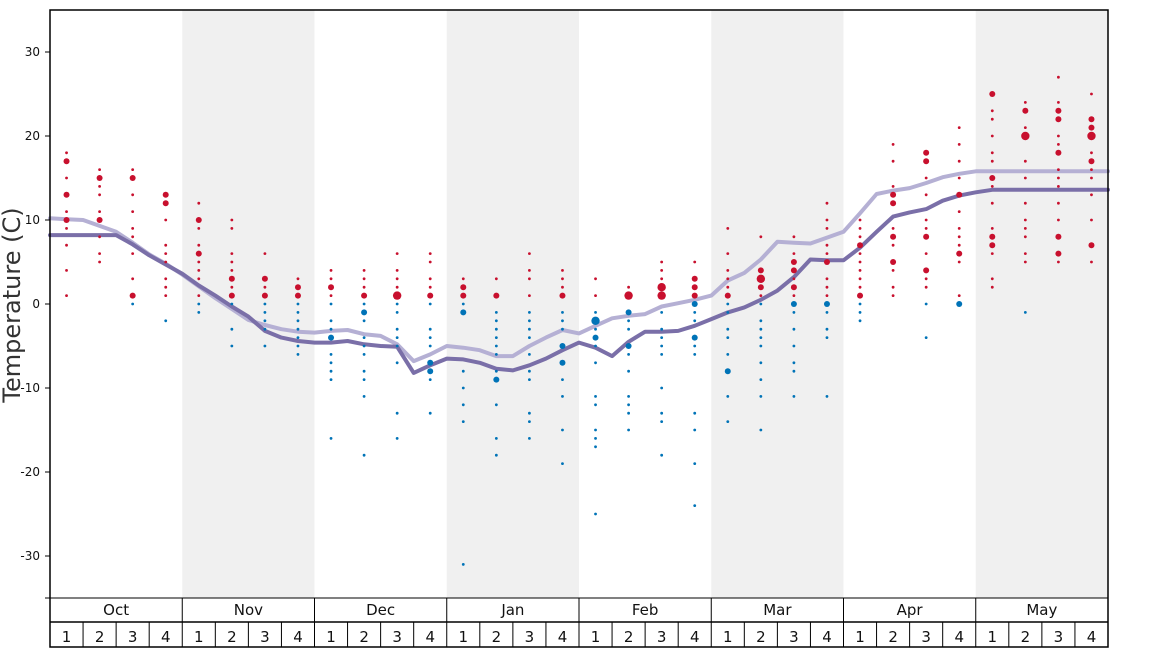 The width and height of the screenshot is (1168, 648). Describe the element at coordinates (36, 304) in the screenshot. I see `y-tick-label: 0` at that location.